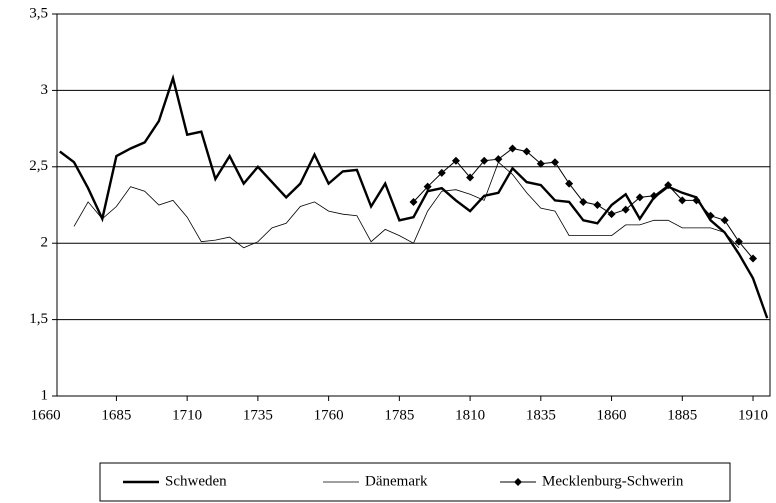 This screenshot has width=776, height=503. Describe the element at coordinates (612, 415) in the screenshot. I see `x-tick-label: 1860` at that location.